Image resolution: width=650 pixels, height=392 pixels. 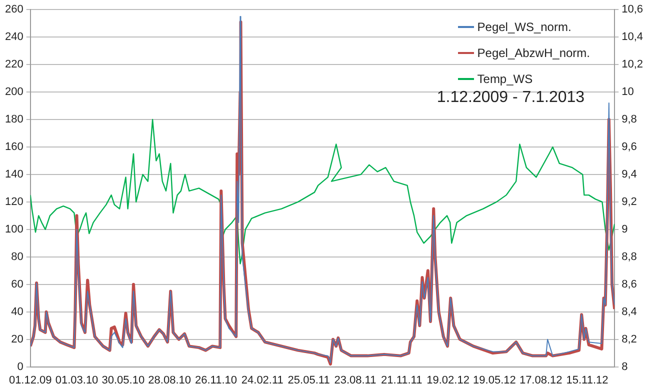 What do you see at coordinates (14, 147) in the screenshot?
I see `y-tick-label: 160` at bounding box center [14, 147].